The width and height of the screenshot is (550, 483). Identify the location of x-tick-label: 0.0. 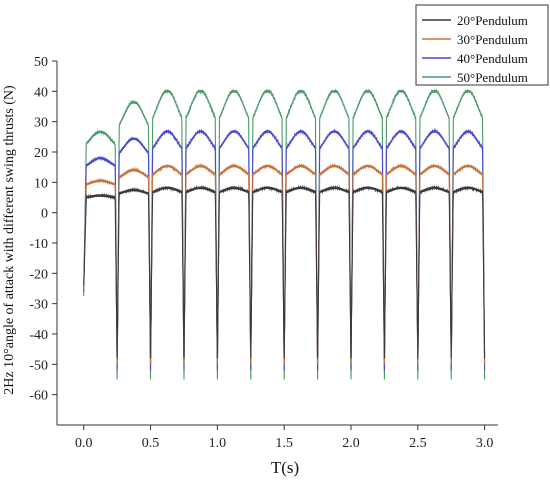
(84, 443).